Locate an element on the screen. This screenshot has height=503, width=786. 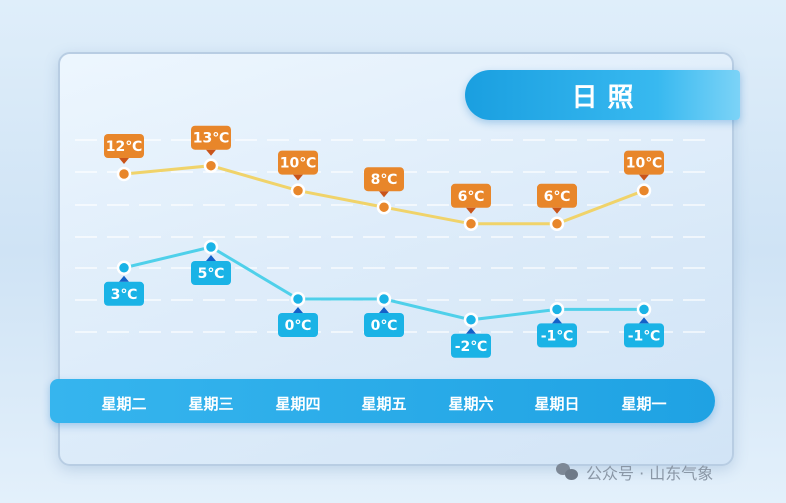
low-temp-label: 3℃ is located at coordinates (124, 290).